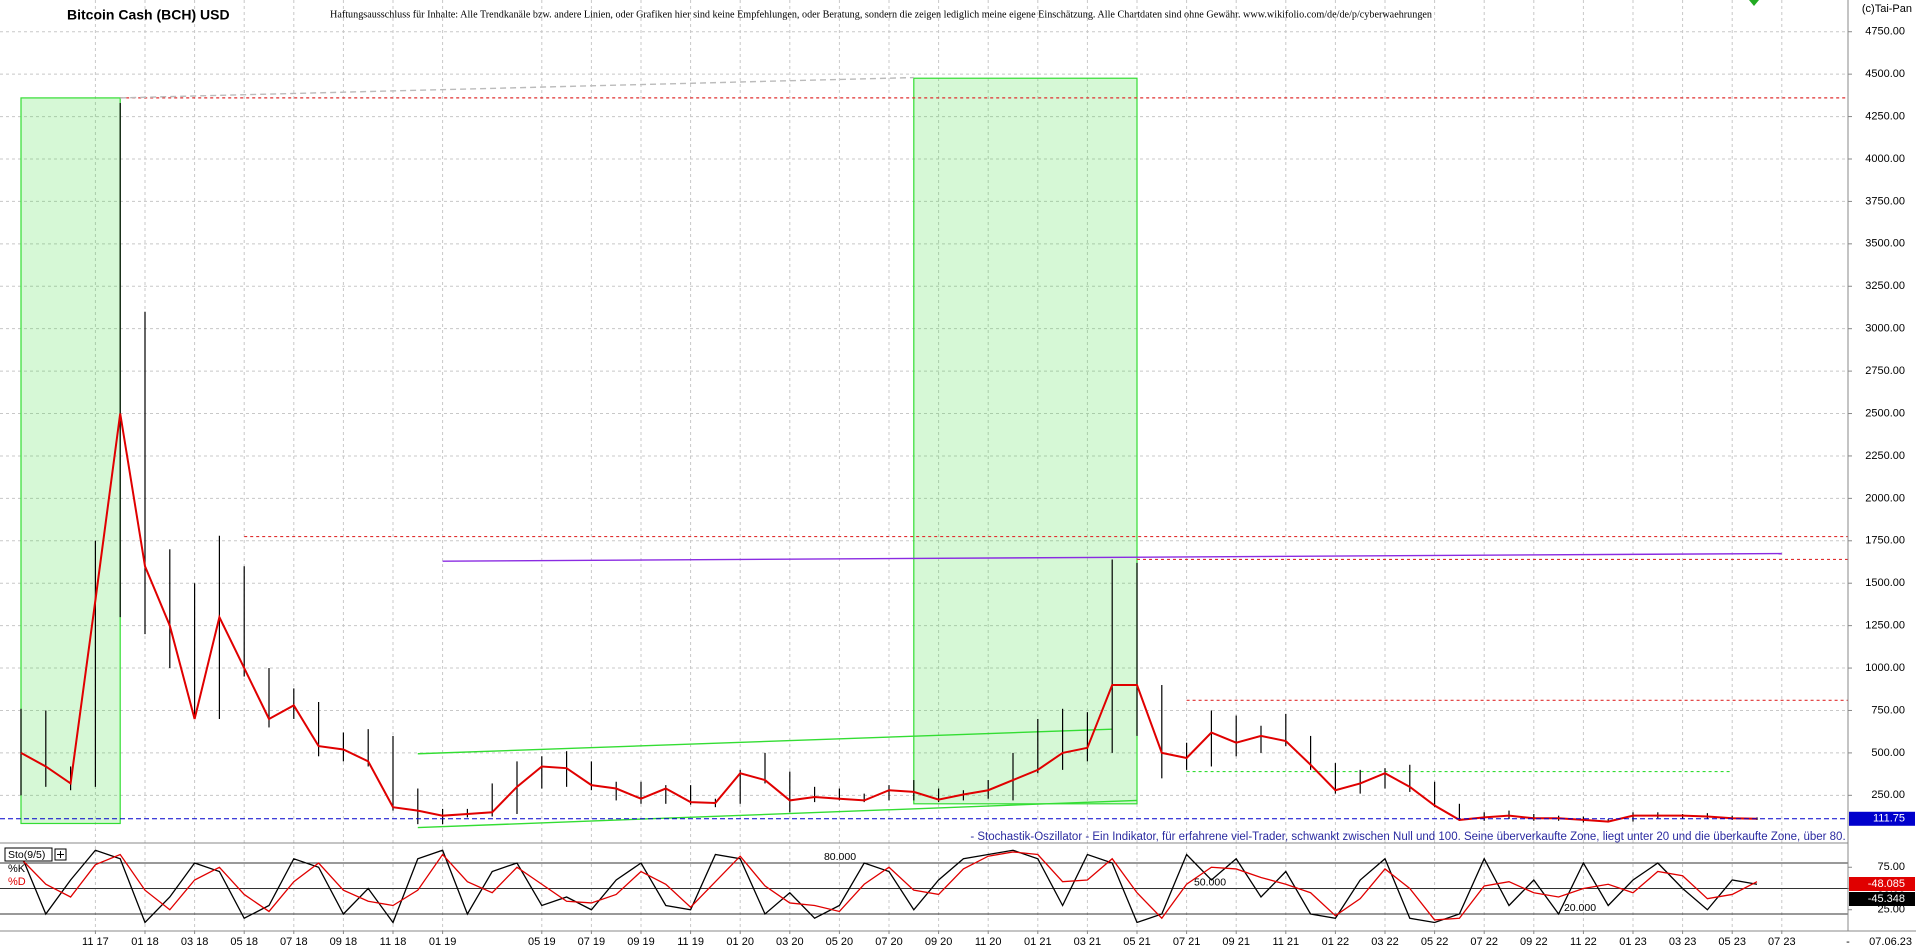  I want to click on x-tick-label: 03 20, so click(790, 942).